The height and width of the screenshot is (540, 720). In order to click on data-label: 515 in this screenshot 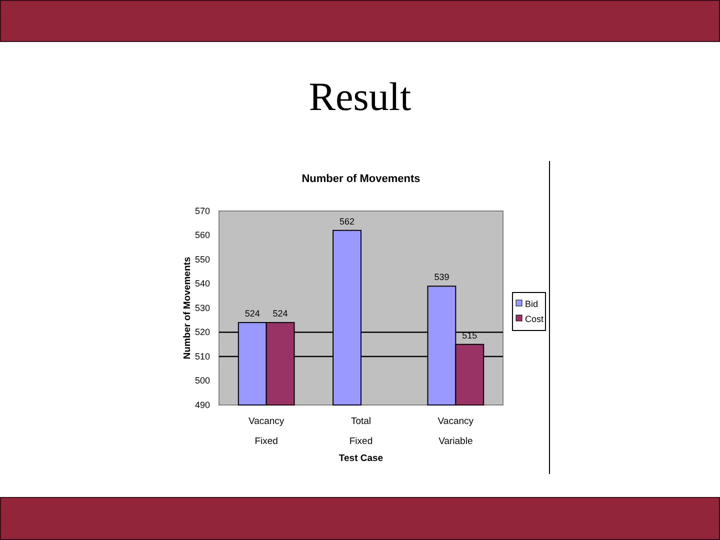, I will do `click(470, 335)`.